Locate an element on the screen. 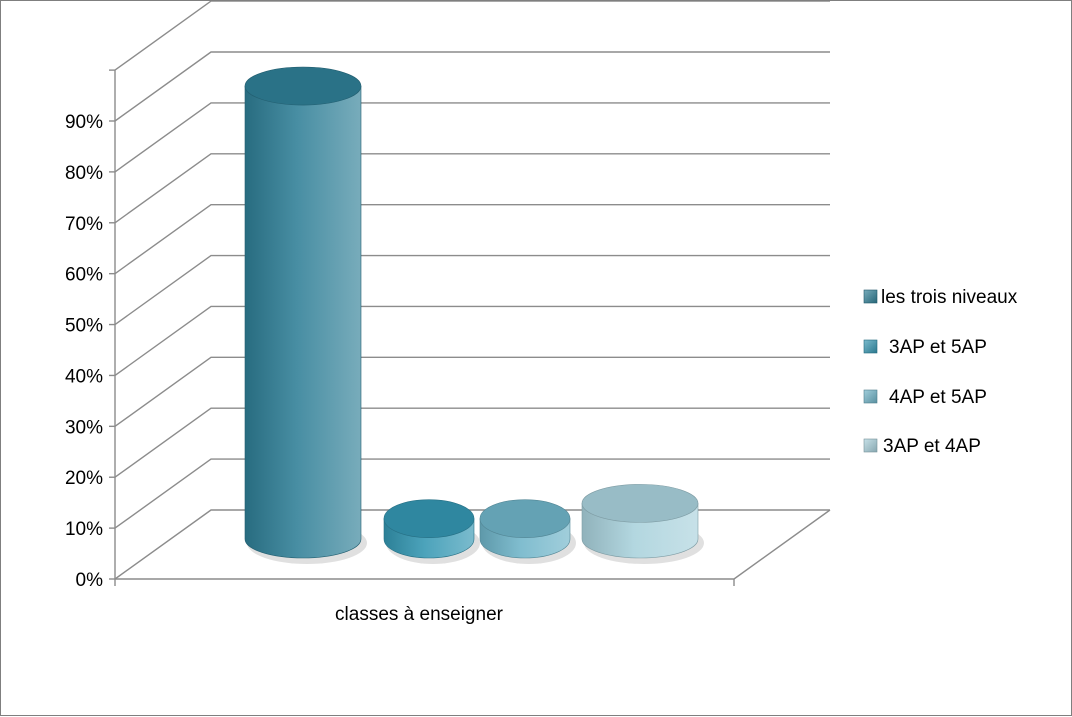 Image resolution: width=1072 pixels, height=717 pixels. y-tick-label: 90% is located at coordinates (84, 122).